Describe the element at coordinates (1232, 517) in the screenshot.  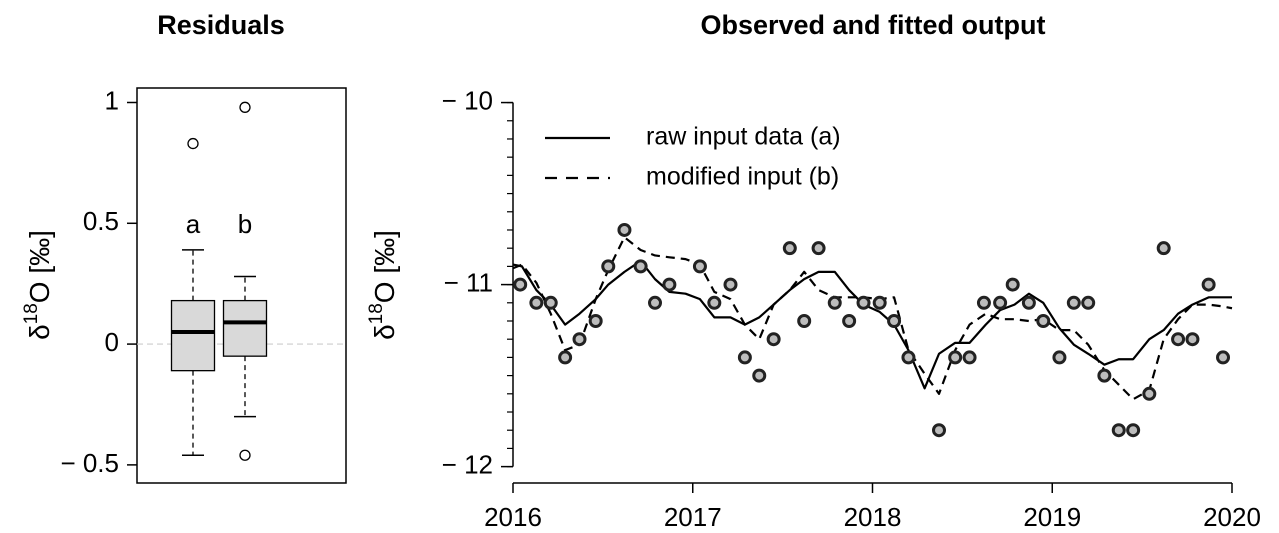
I see `x-tick-label: 2020` at that location.